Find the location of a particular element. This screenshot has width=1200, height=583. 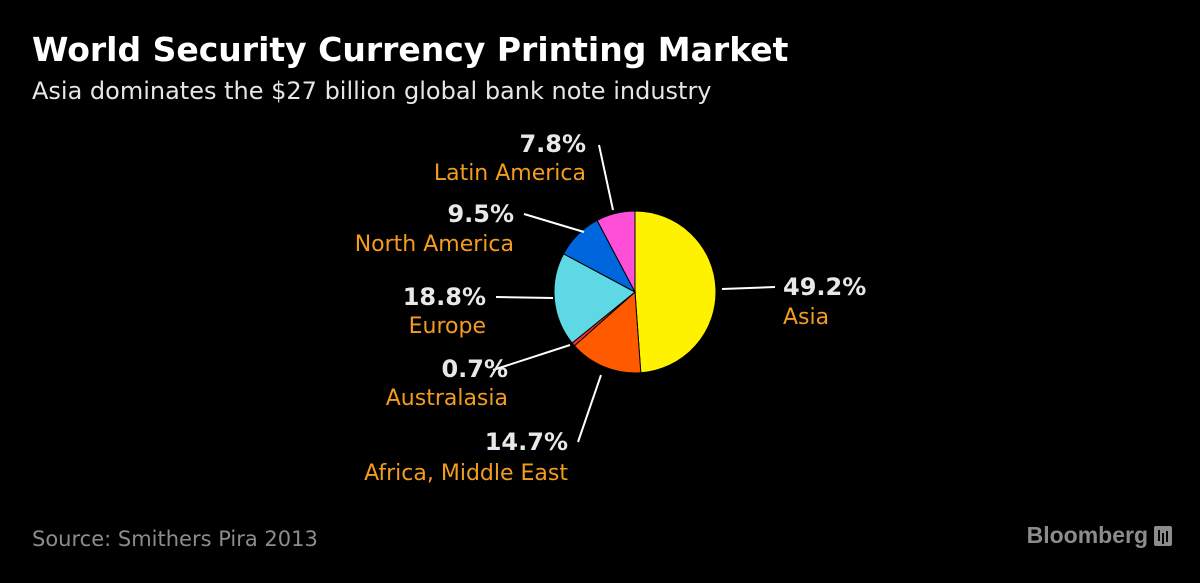

slice-category-label: Australasia is located at coordinates (447, 398).